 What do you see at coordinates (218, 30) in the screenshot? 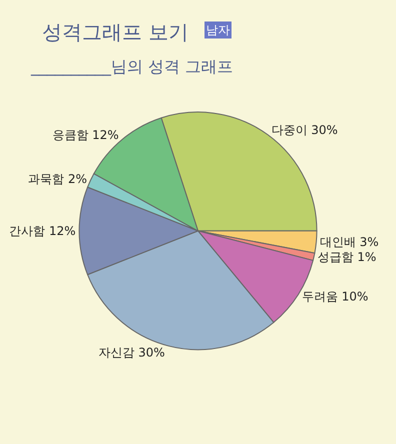
I see `text: 남자` at bounding box center [218, 30].